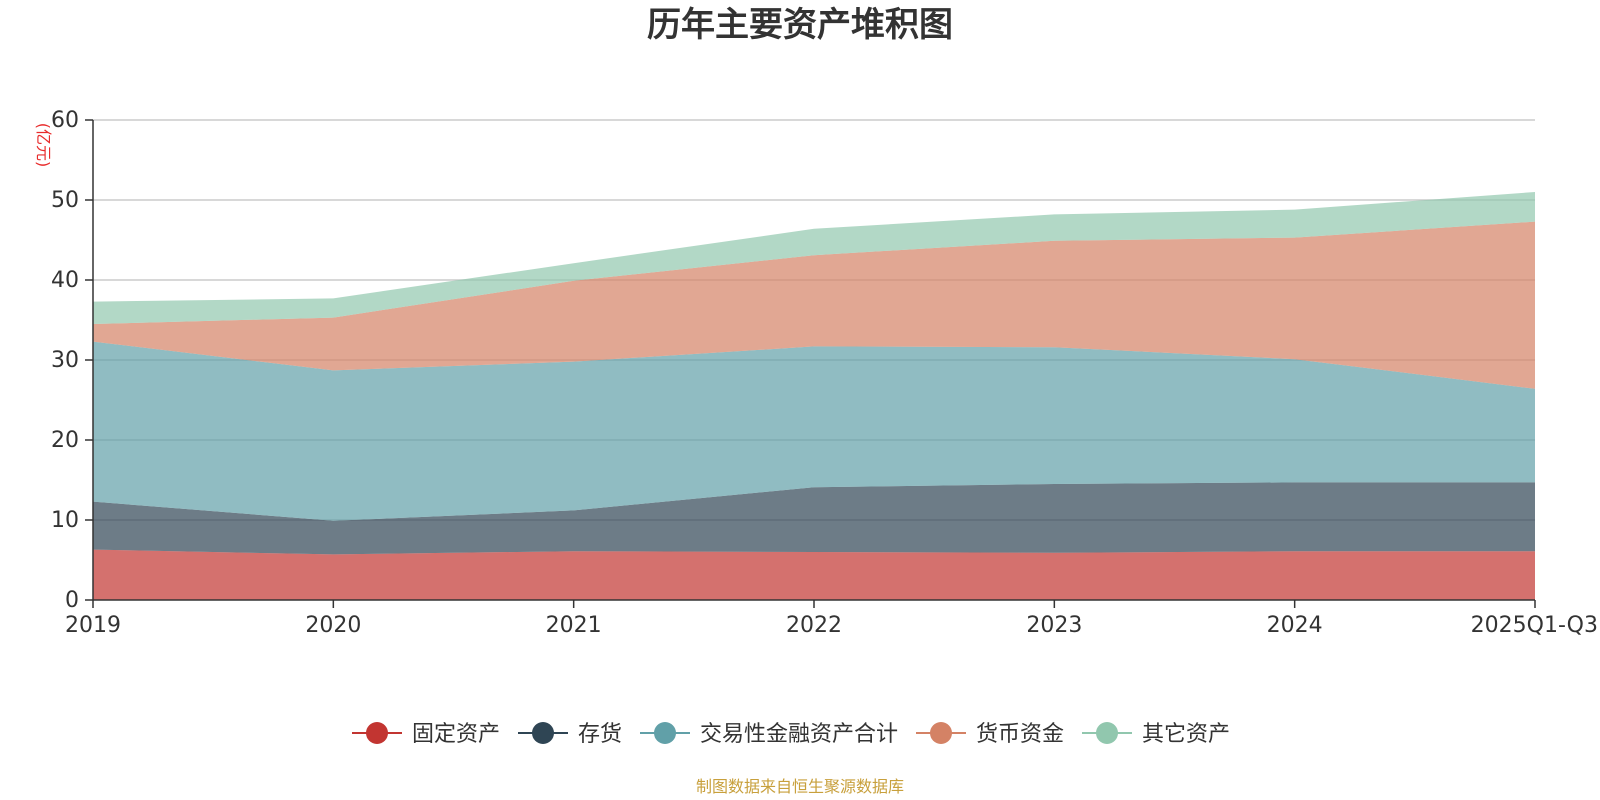 This screenshot has height=800, width=1600. What do you see at coordinates (65, 120) in the screenshot?
I see `y-tick-label: 60` at bounding box center [65, 120].